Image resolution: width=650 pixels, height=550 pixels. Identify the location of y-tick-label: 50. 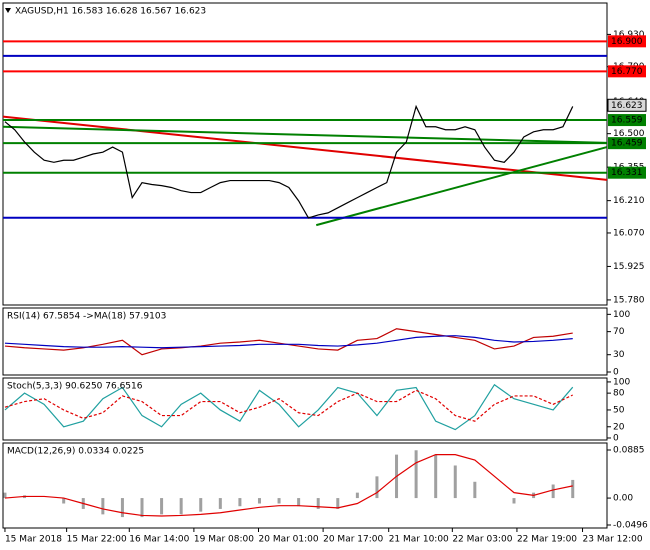
(619, 410).